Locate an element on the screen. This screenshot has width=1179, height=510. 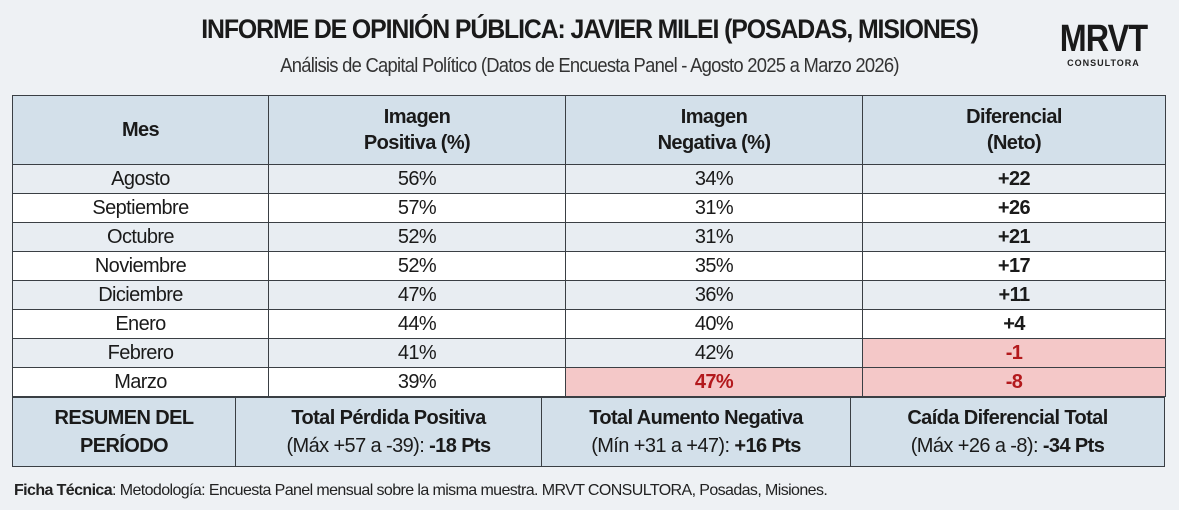
logo-main: MRVT is located at coordinates (1103, 39).